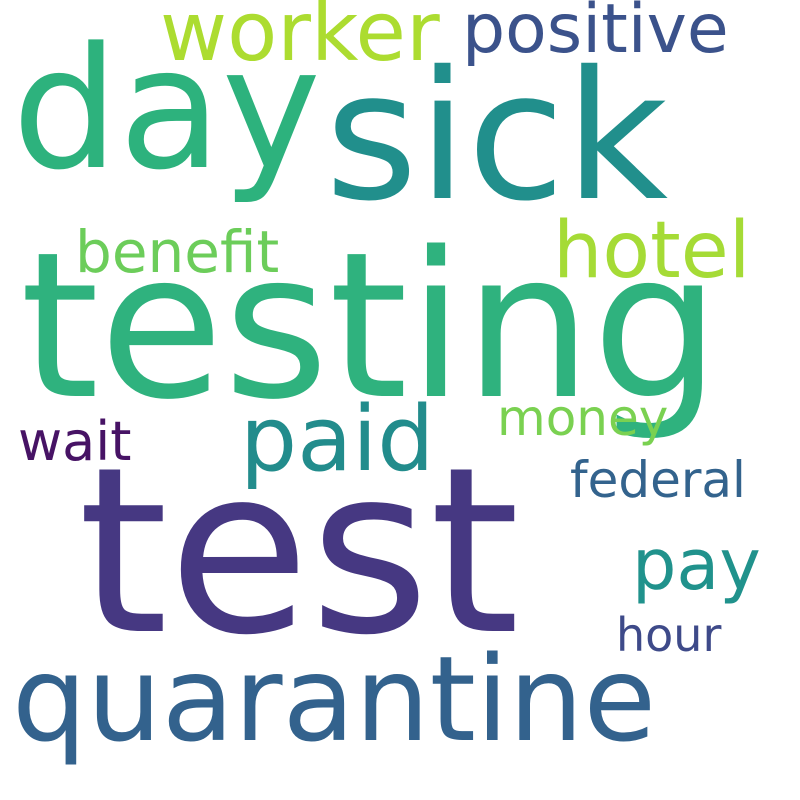  What do you see at coordinates (669, 635) in the screenshot?
I see `word-hour: hour` at bounding box center [669, 635].